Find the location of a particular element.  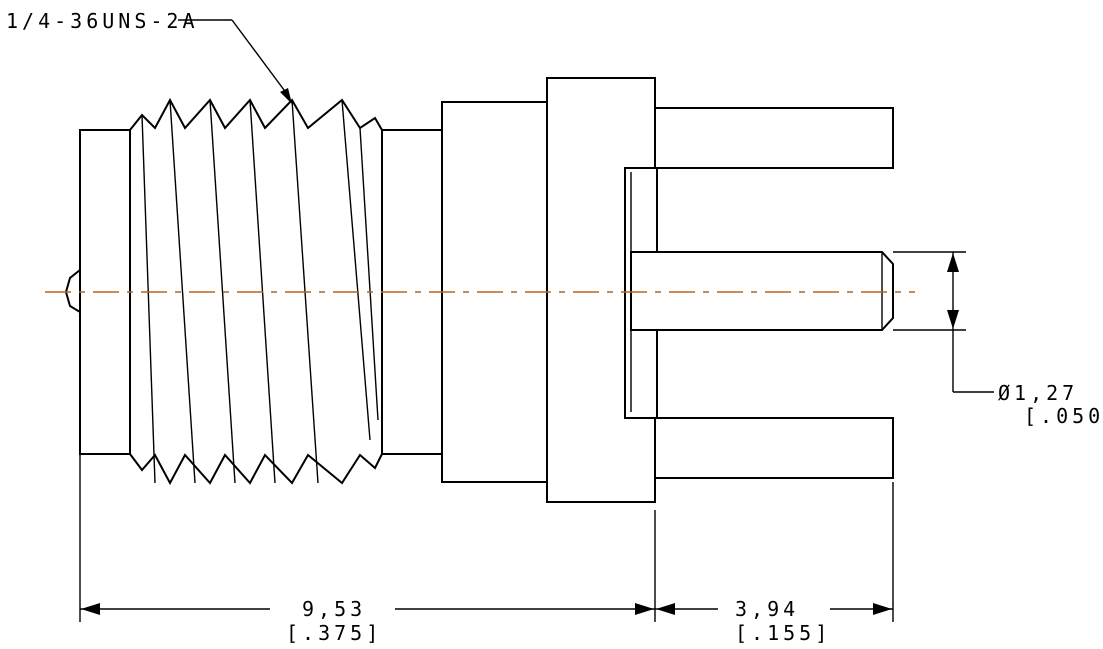

pin-diameter-mm: Ø1,27 is located at coordinates (1038, 393).